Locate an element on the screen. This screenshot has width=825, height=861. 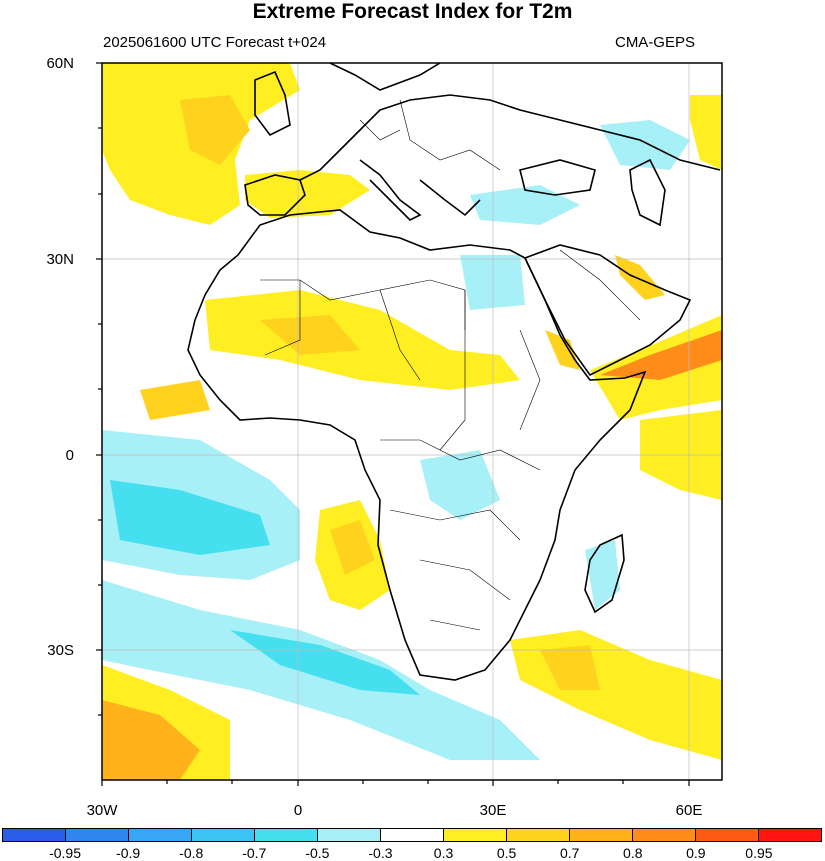
colorbar-label: -0.5 is located at coordinates (317, 853).